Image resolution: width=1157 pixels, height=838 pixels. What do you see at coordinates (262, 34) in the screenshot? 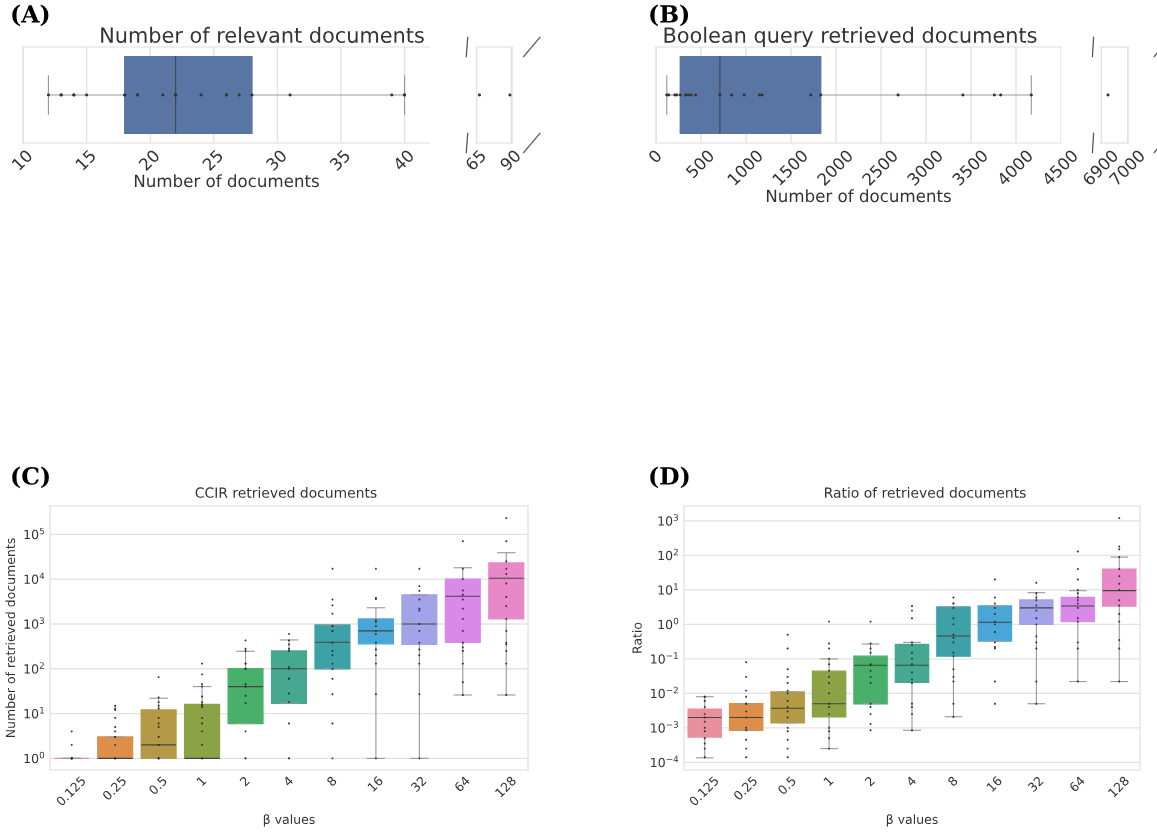
I see `chart-title: Number of relevant documents` at bounding box center [262, 34].